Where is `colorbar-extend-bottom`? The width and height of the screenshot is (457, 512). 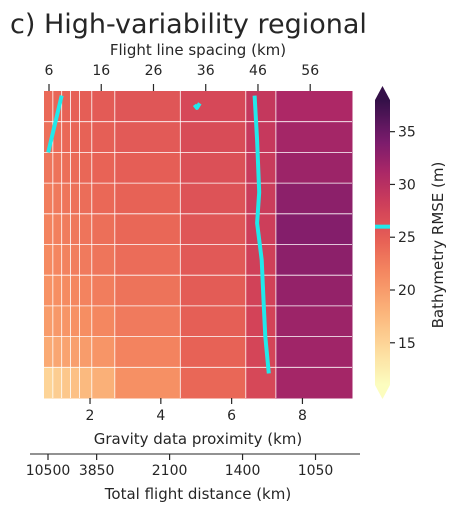 colorbar-extend-bottom is located at coordinates (382, 392).